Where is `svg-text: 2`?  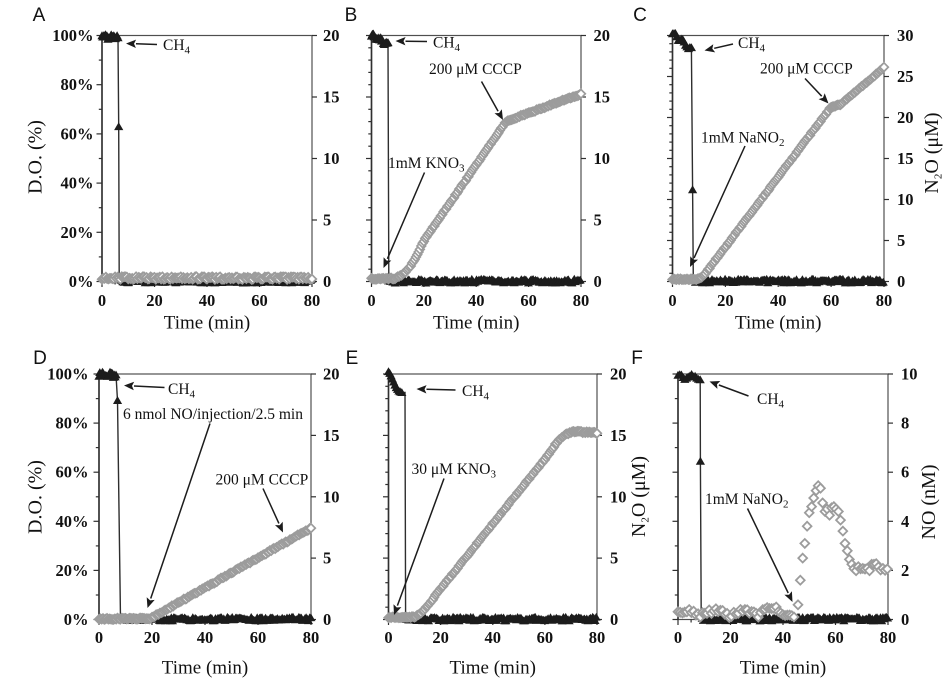 svg-text: 2 is located at coordinates (905, 570).